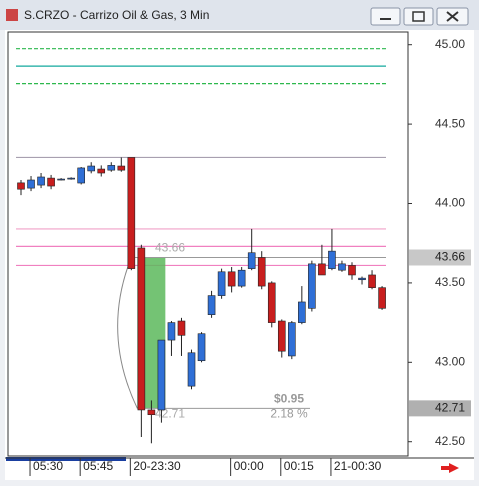 The height and width of the screenshot is (486, 479). What do you see at coordinates (116, 15) in the screenshot?
I see `chart-title: S.CRZO - Carrizo Oil & Gas, 3 Min` at bounding box center [116, 15].